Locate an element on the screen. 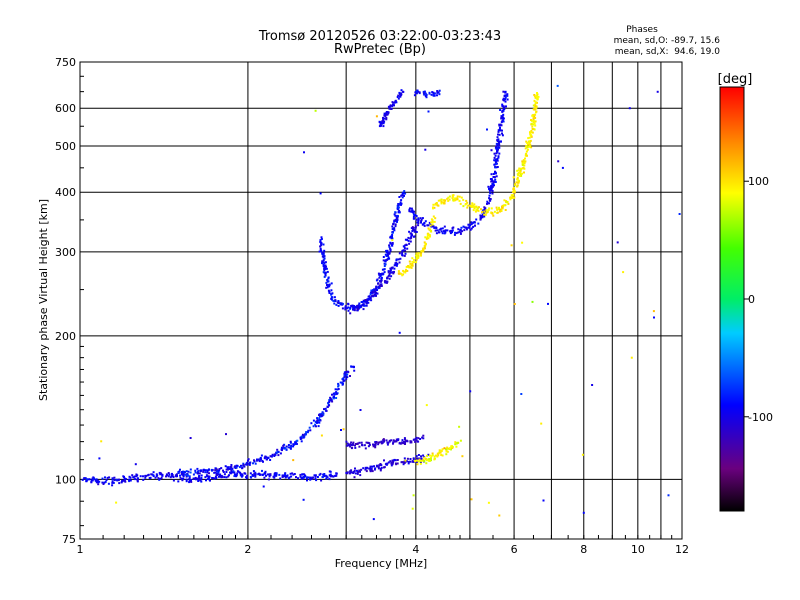 This screenshot has height=600, width=800. chart-subtitle: RwPretec (Bp) is located at coordinates (380, 49).